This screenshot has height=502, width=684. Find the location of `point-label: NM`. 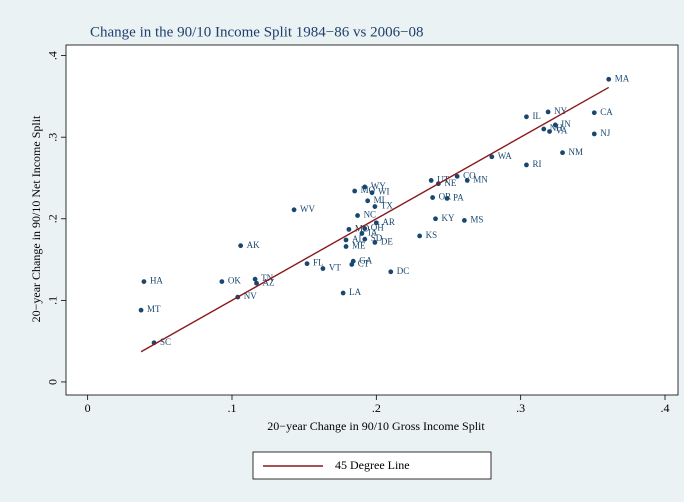

point-label: NM is located at coordinates (576, 152).